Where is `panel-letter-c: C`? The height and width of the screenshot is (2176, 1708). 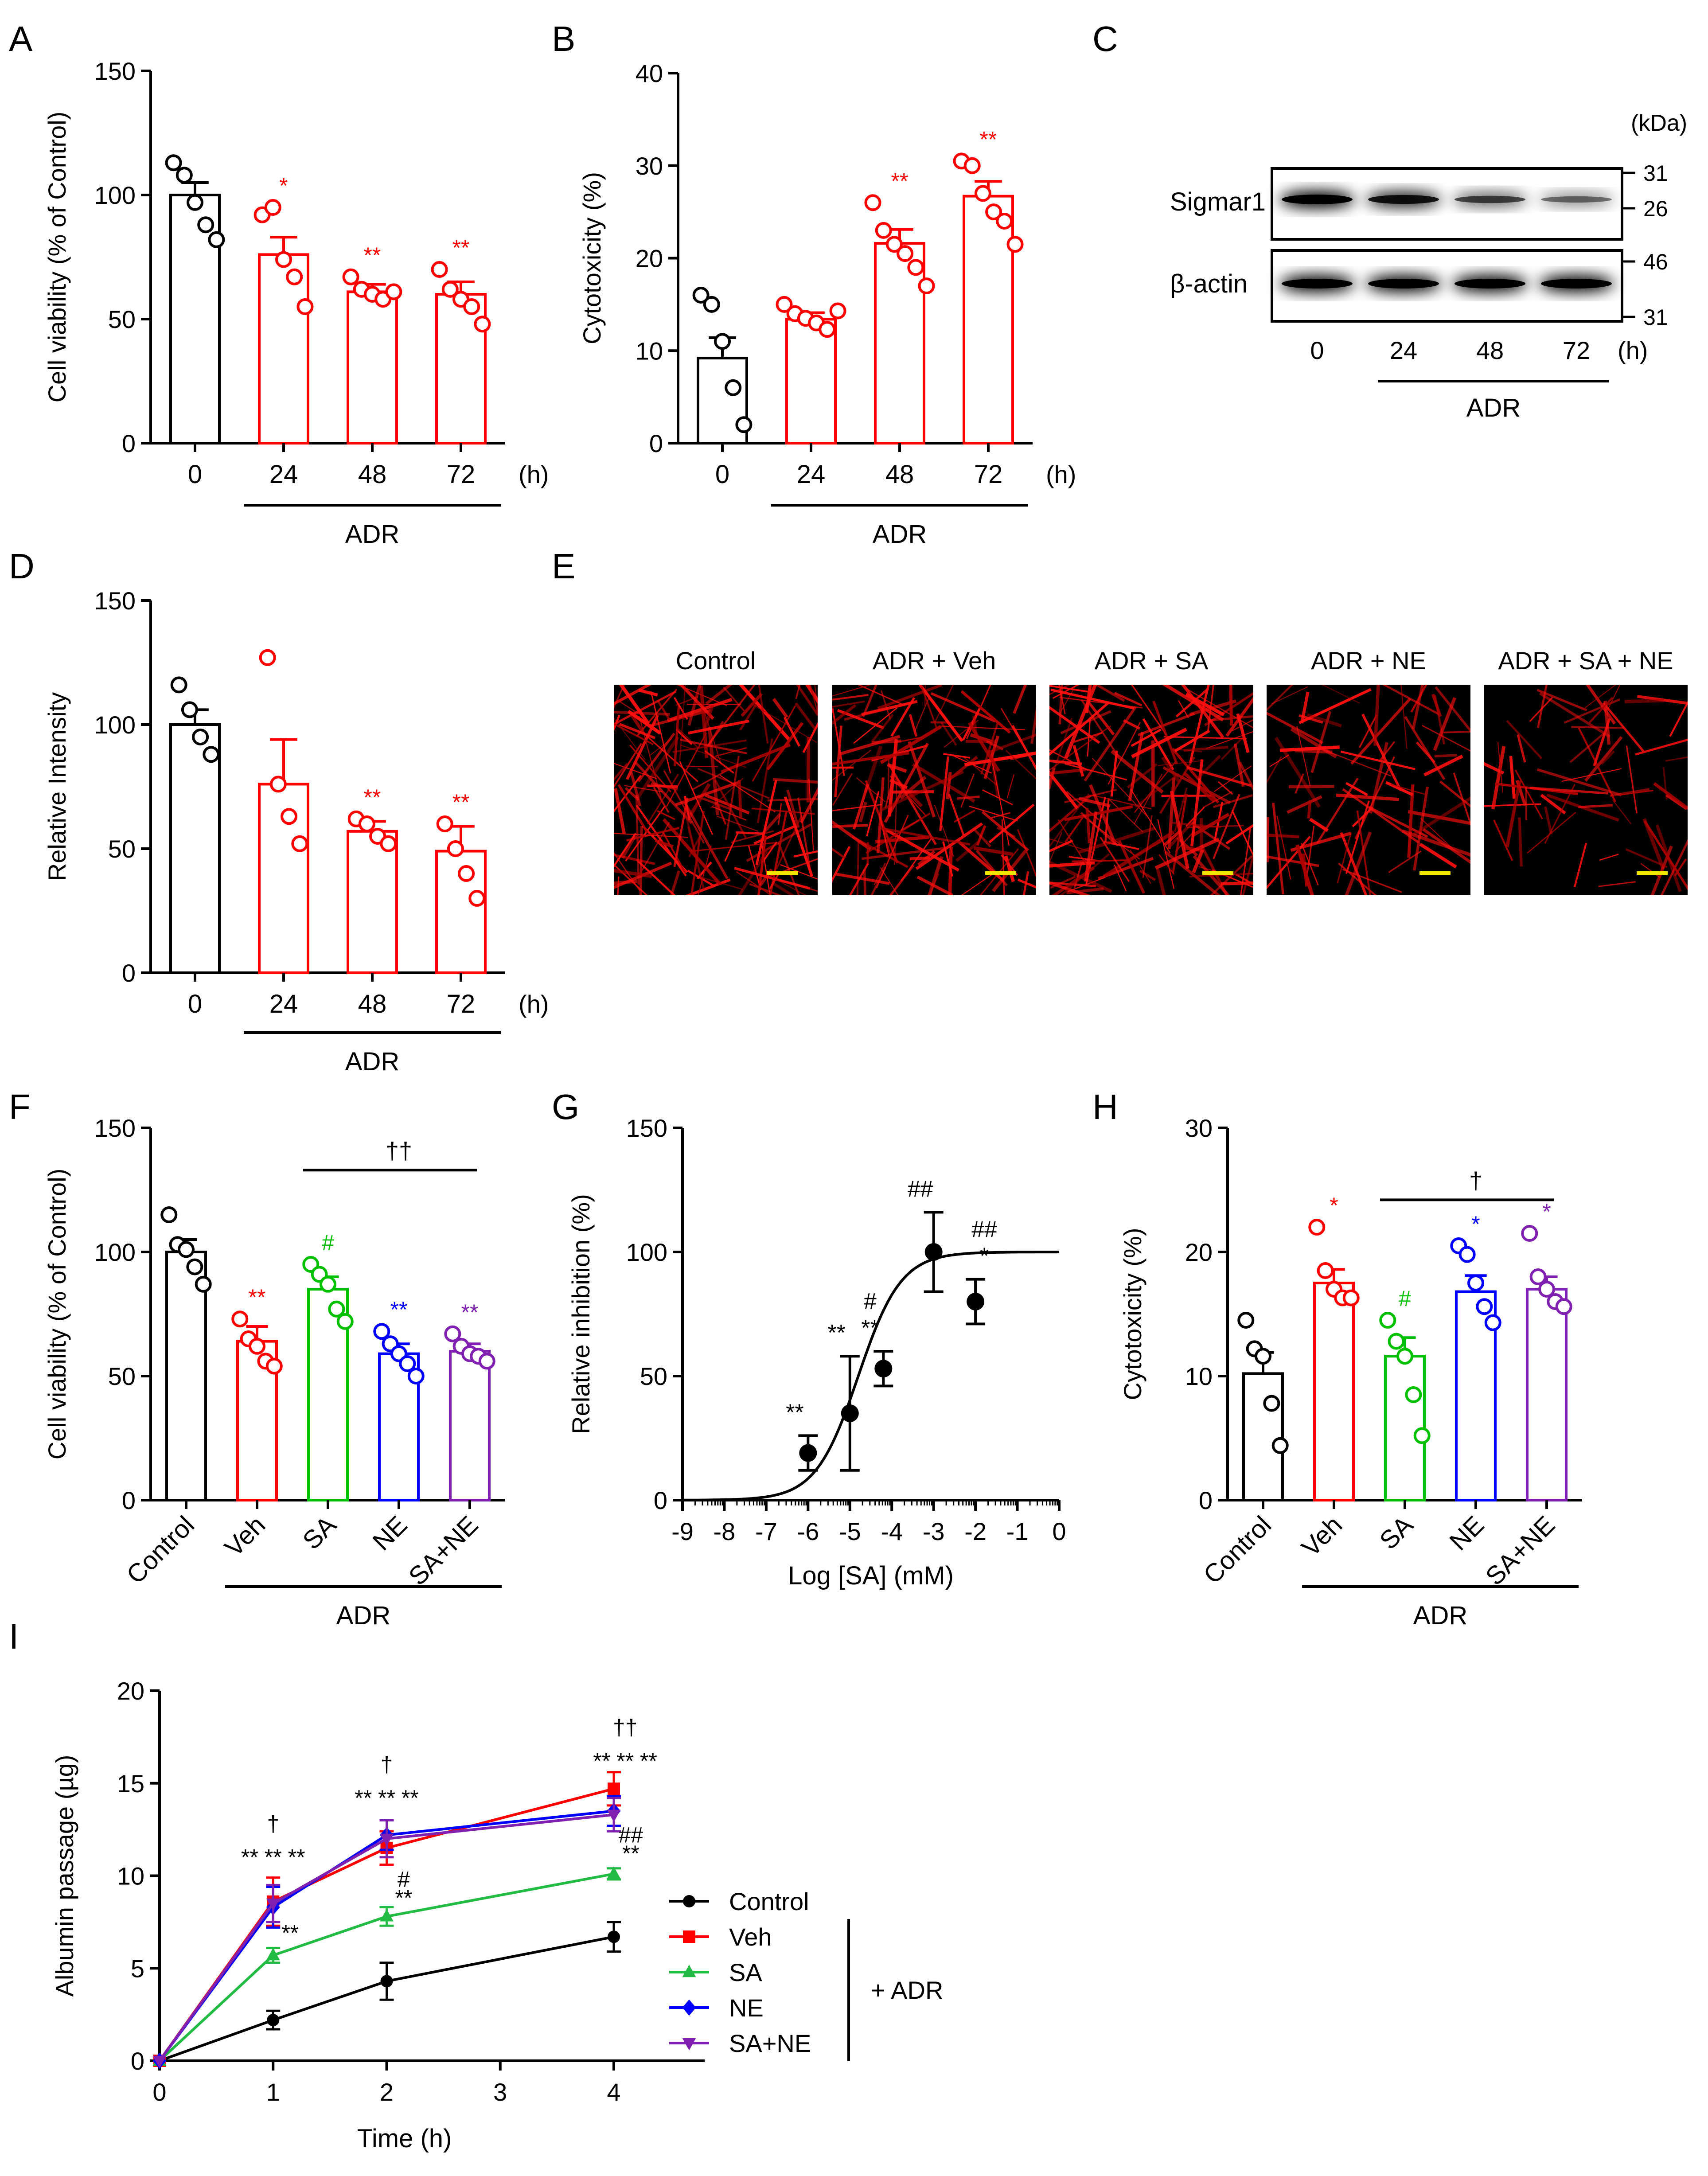 panel-letter-c: C is located at coordinates (1105, 38).